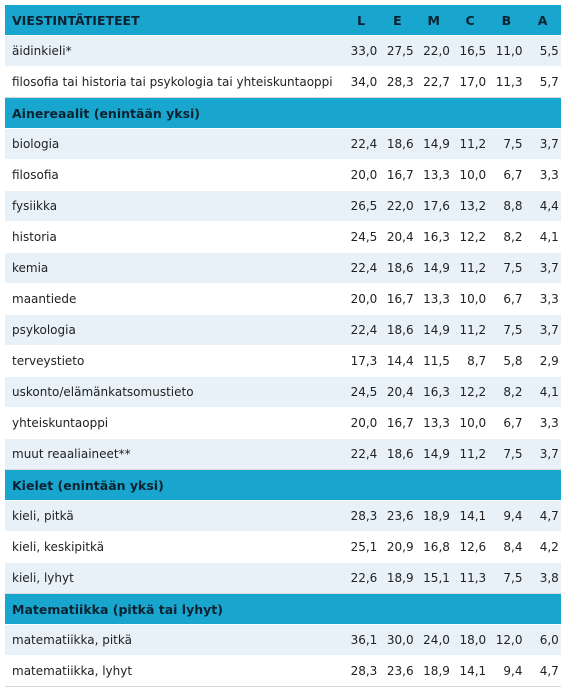 The height and width of the screenshot is (697, 566). I want to click on points-value: 24,0, so click(436, 640).